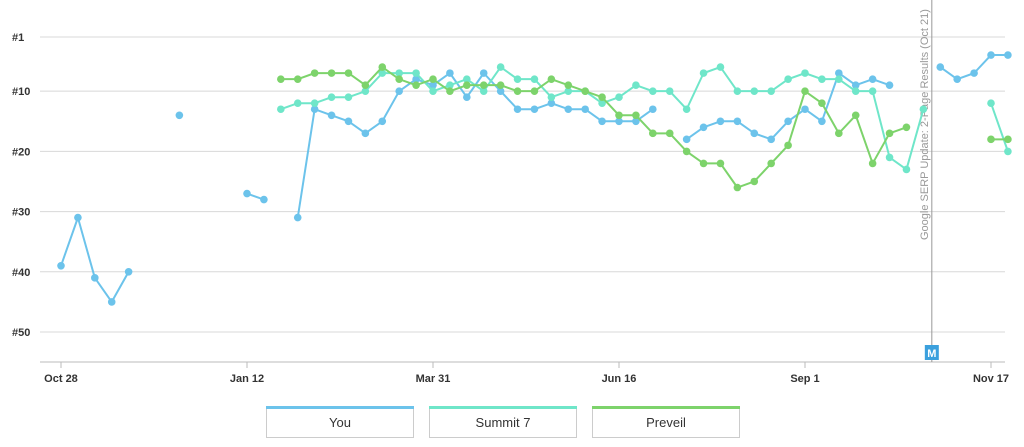 Image resolution: width=1024 pixels, height=447 pixels. What do you see at coordinates (666, 422) in the screenshot?
I see `legend-item-preveil: Preveil` at bounding box center [666, 422].